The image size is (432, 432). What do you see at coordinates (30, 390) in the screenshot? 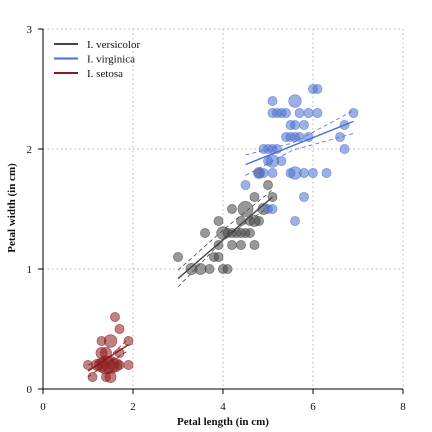
I see `y-tick-label: 0` at bounding box center [30, 390].